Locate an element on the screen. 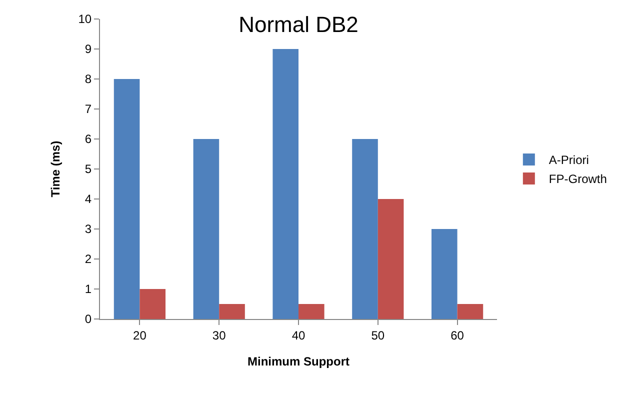  legend-label: A-Priori is located at coordinates (568, 160).